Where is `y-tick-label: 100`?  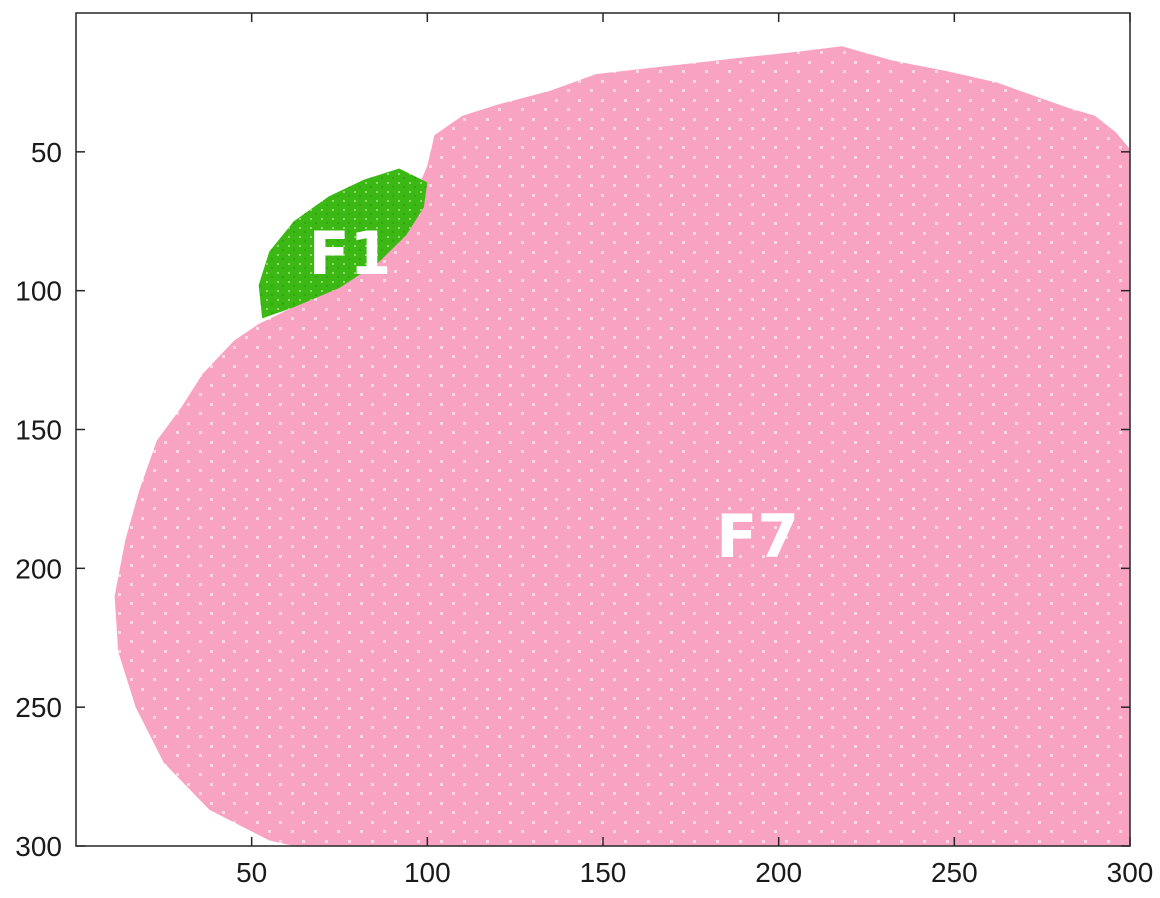
y-tick-label: 100 is located at coordinates (38, 291).